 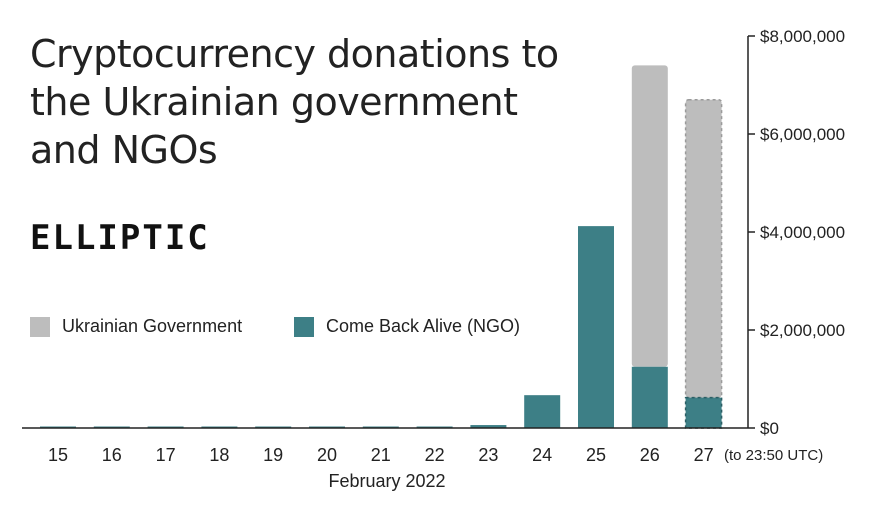 I want to click on x-tick-label-25: 25, so click(x=596, y=455).